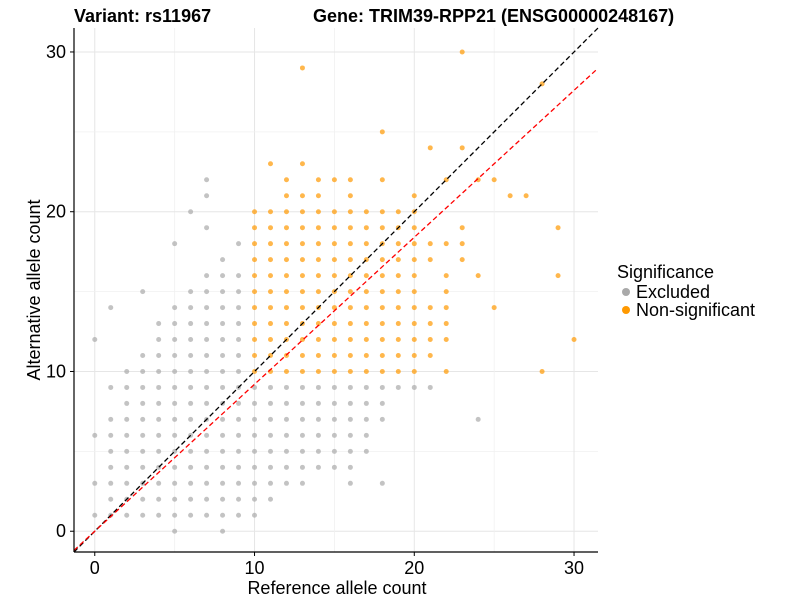 The width and height of the screenshot is (800, 600). What do you see at coordinates (56, 371) in the screenshot?
I see `y-tick-label: 10` at bounding box center [56, 371].